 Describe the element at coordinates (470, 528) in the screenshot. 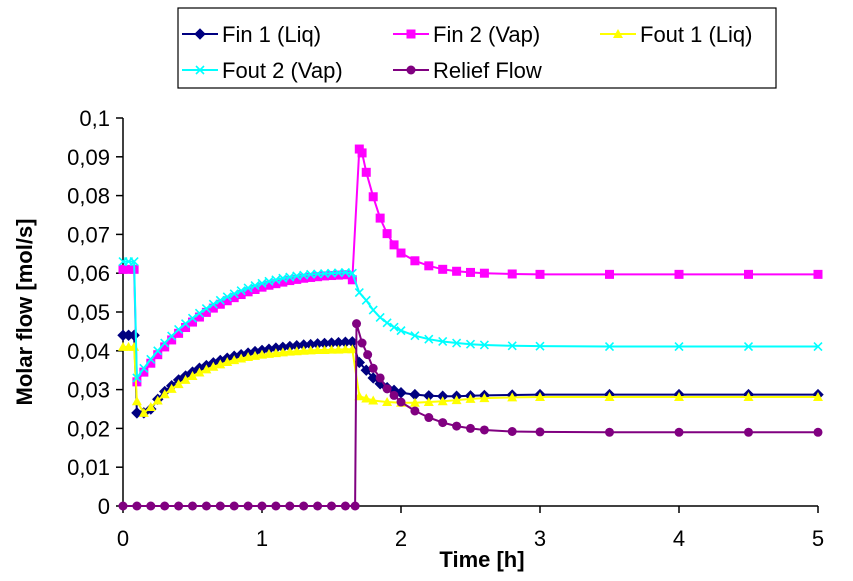

I see `x-ticks: 0 1 2 3 4 5` at that location.